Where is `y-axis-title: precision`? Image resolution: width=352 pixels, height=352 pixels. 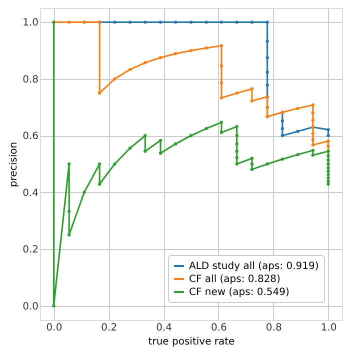
y-axis-title: precision is located at coordinates (14, 165).